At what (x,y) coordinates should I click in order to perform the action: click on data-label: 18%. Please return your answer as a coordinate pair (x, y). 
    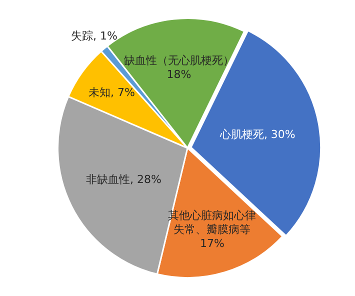
    Looking at the image, I should click on (179, 74).